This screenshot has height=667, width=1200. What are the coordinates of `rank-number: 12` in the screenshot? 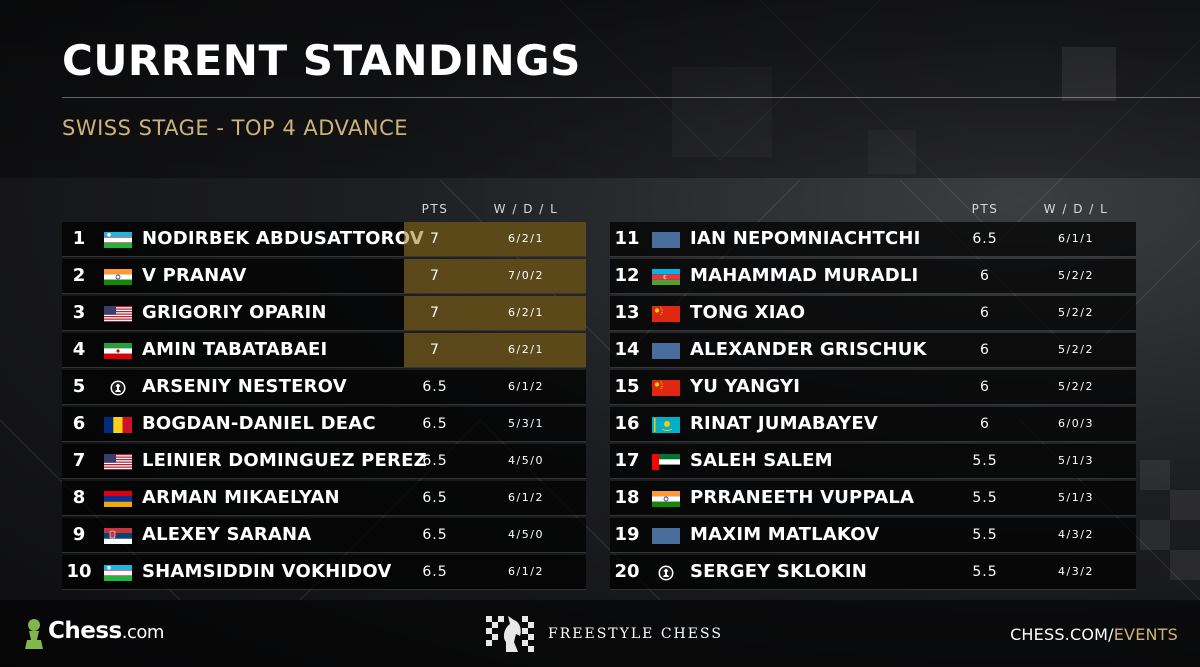 It's located at (627, 275).